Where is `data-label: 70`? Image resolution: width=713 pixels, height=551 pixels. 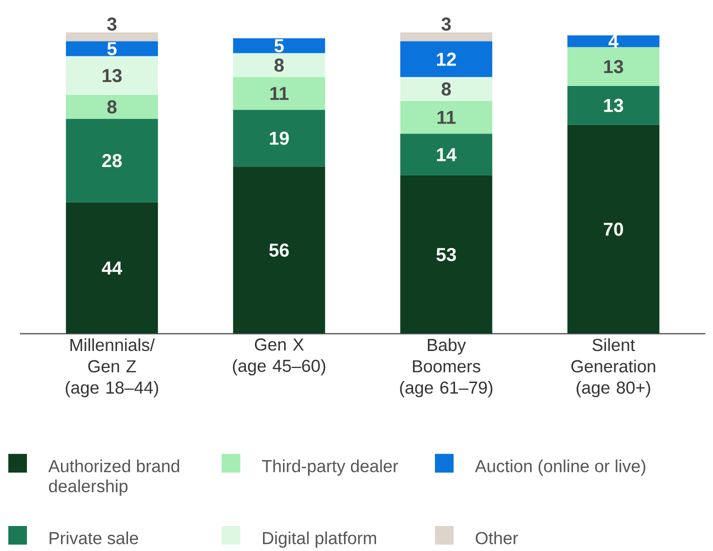
data-label: 70 is located at coordinates (614, 229).